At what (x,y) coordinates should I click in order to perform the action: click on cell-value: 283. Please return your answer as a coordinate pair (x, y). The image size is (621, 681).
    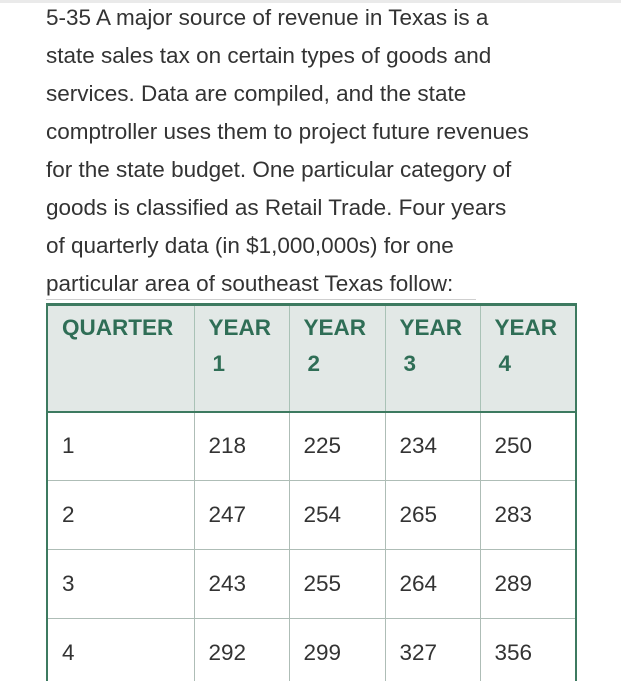
    Looking at the image, I should click on (528, 515).